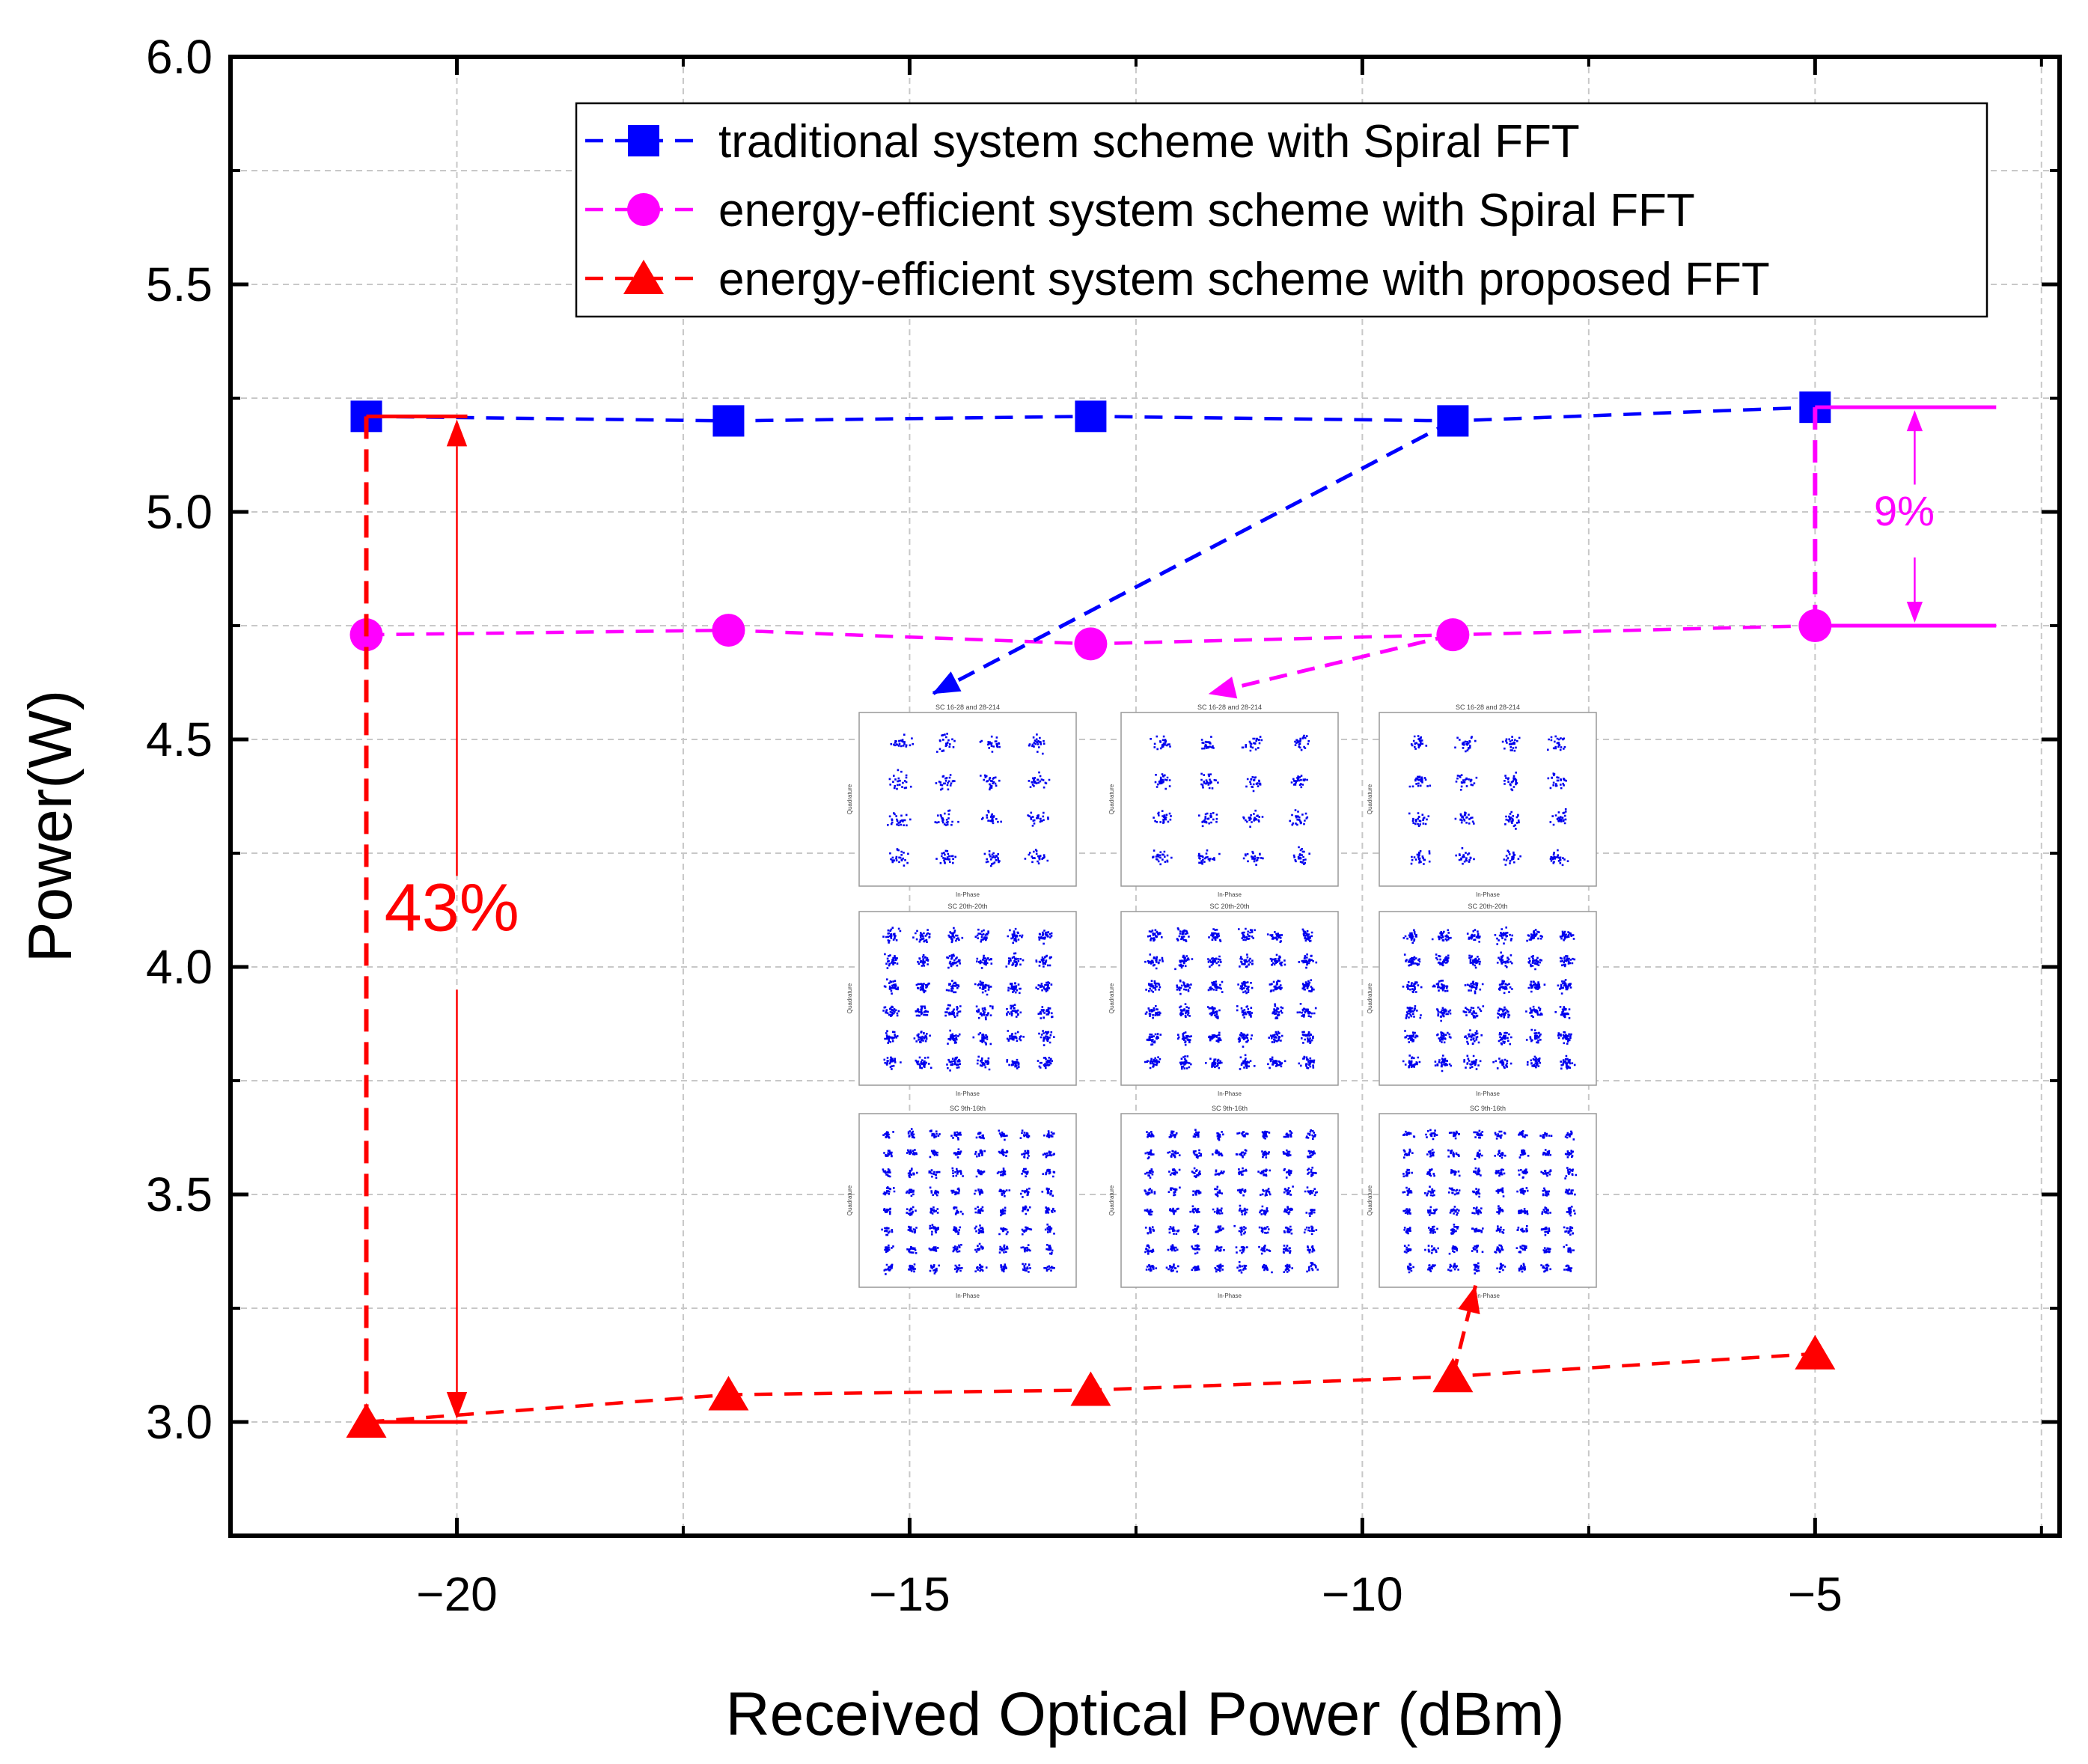  What do you see at coordinates (947, 683) in the screenshot?
I see `pointer-blue-head` at bounding box center [947, 683].